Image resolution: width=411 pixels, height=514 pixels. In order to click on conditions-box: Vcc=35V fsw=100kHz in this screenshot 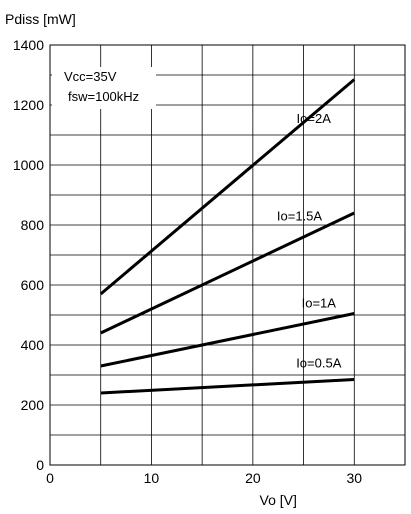, I will do `click(104, 88)`.